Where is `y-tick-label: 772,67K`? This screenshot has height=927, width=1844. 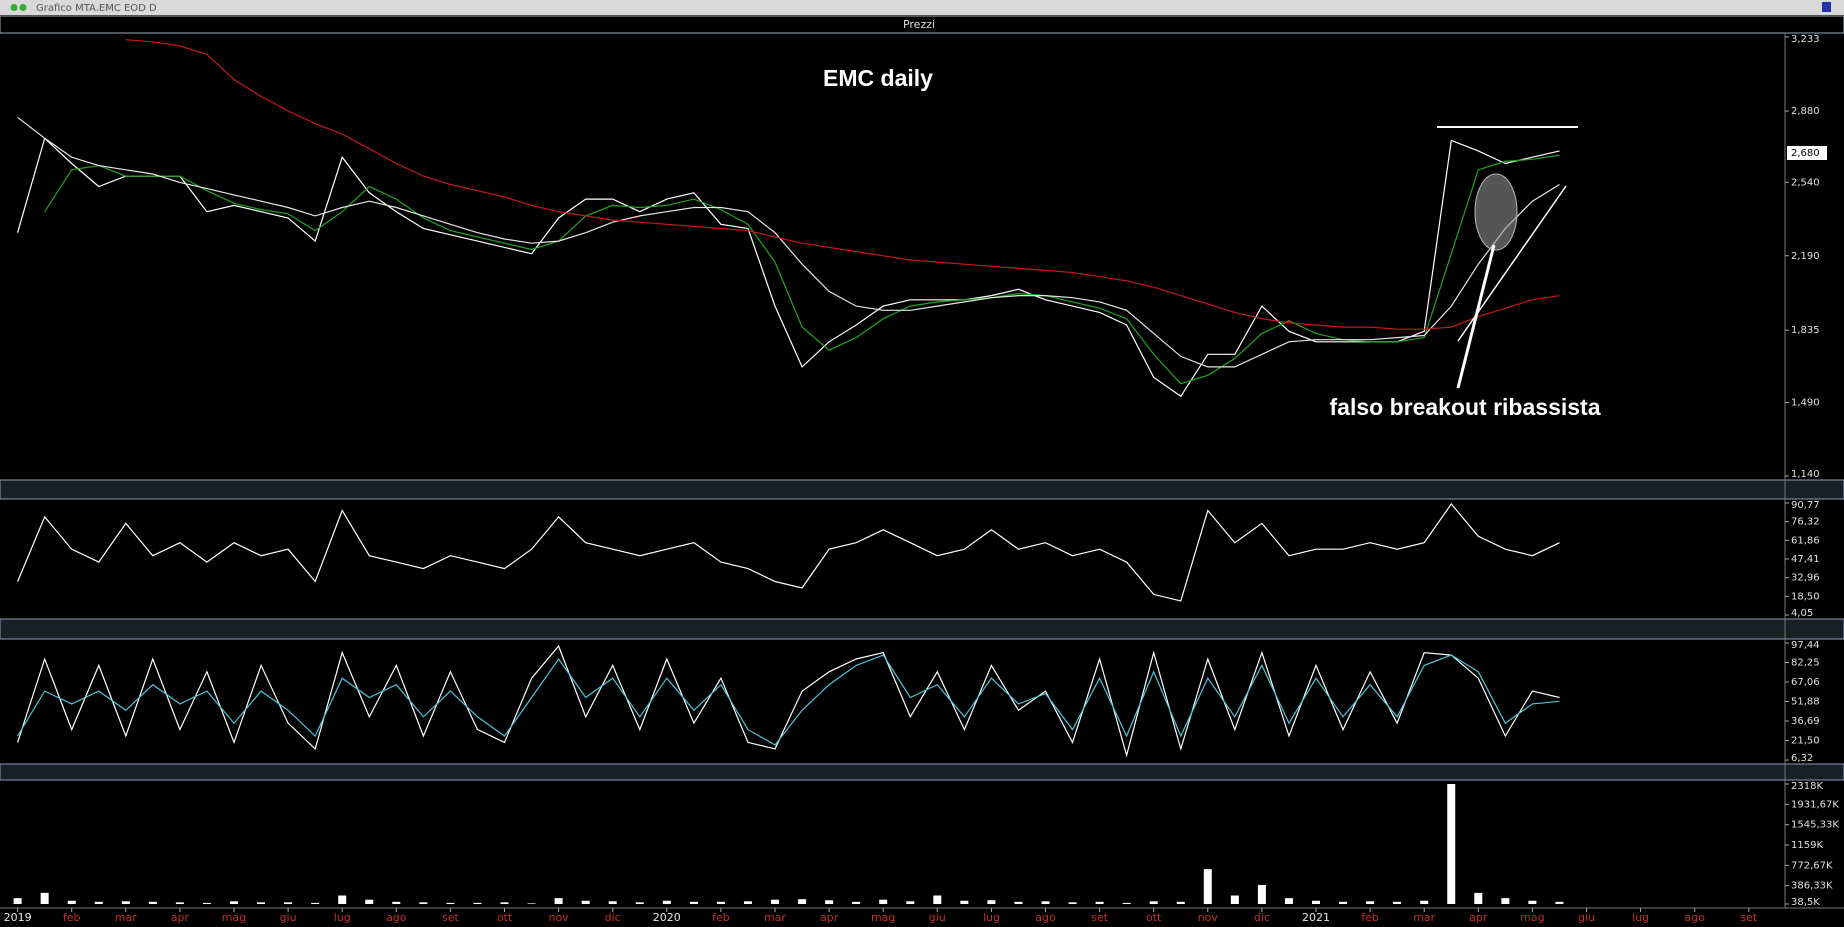 y-tick-label: 772,67K is located at coordinates (1812, 865).